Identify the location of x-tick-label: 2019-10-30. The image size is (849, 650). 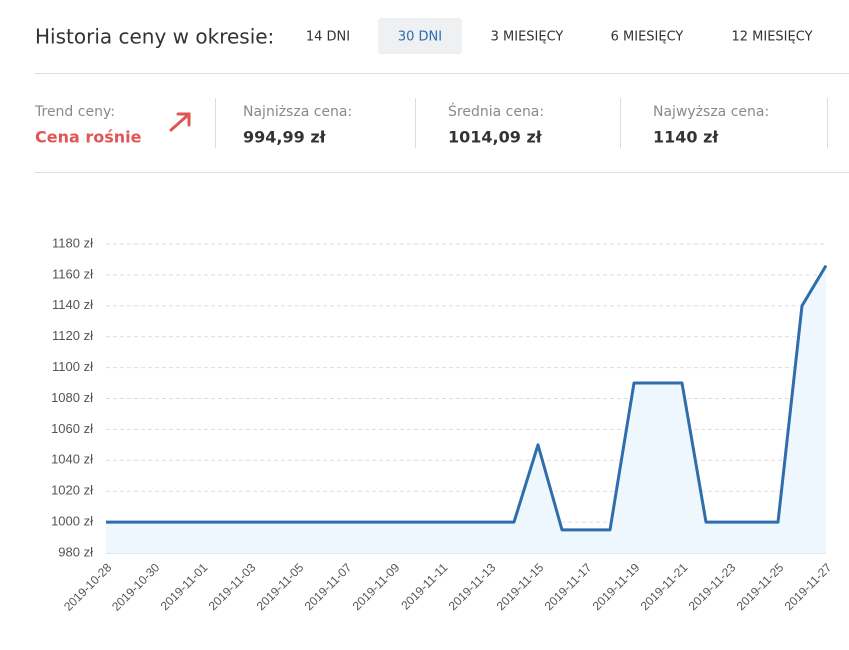
(136, 587).